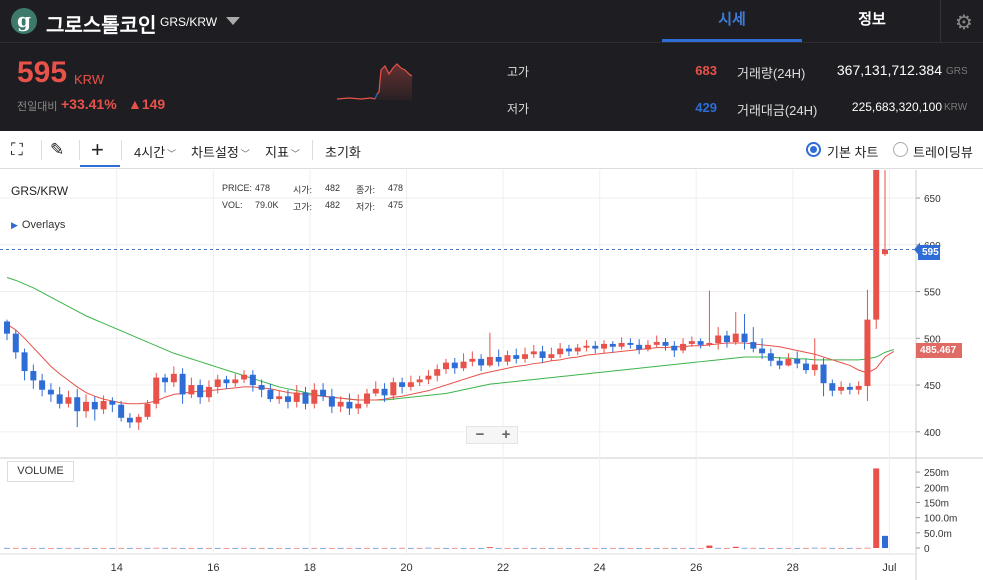 The width and height of the screenshot is (983, 580). Describe the element at coordinates (957, 71) in the screenshot. I see `volume-unit: GRS` at that location.